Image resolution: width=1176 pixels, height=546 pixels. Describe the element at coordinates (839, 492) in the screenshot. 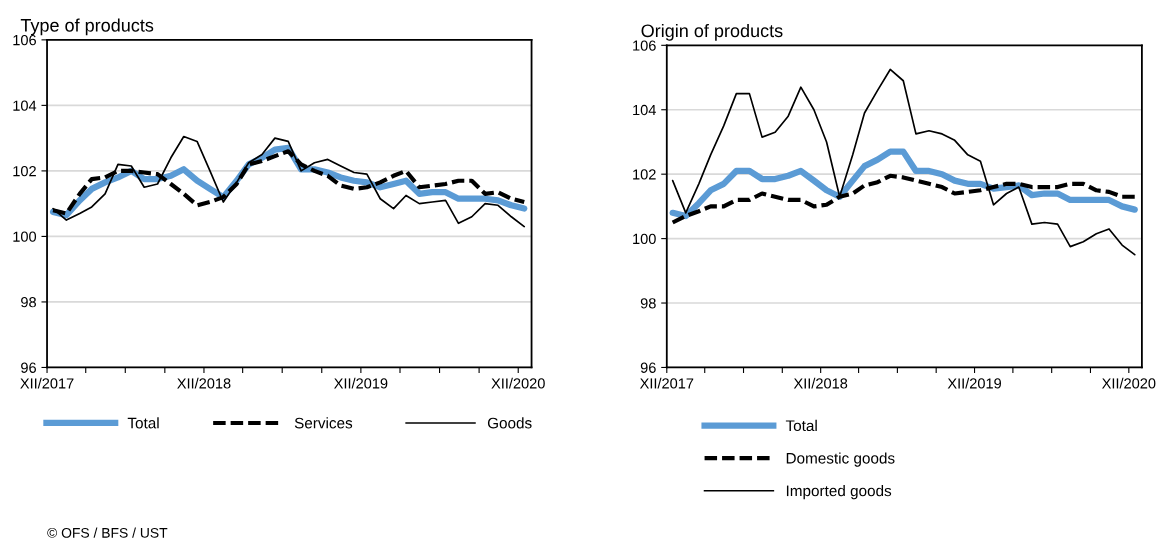

I see `legend-label: Imported goods` at that location.